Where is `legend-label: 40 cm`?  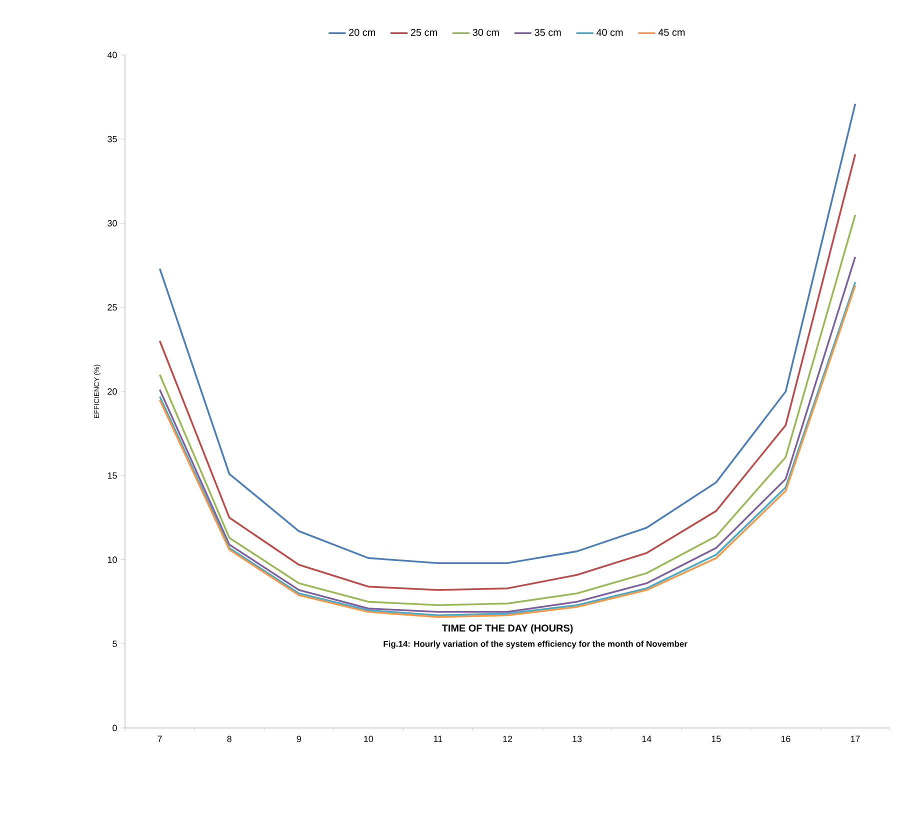 legend-label: 40 cm is located at coordinates (609, 32).